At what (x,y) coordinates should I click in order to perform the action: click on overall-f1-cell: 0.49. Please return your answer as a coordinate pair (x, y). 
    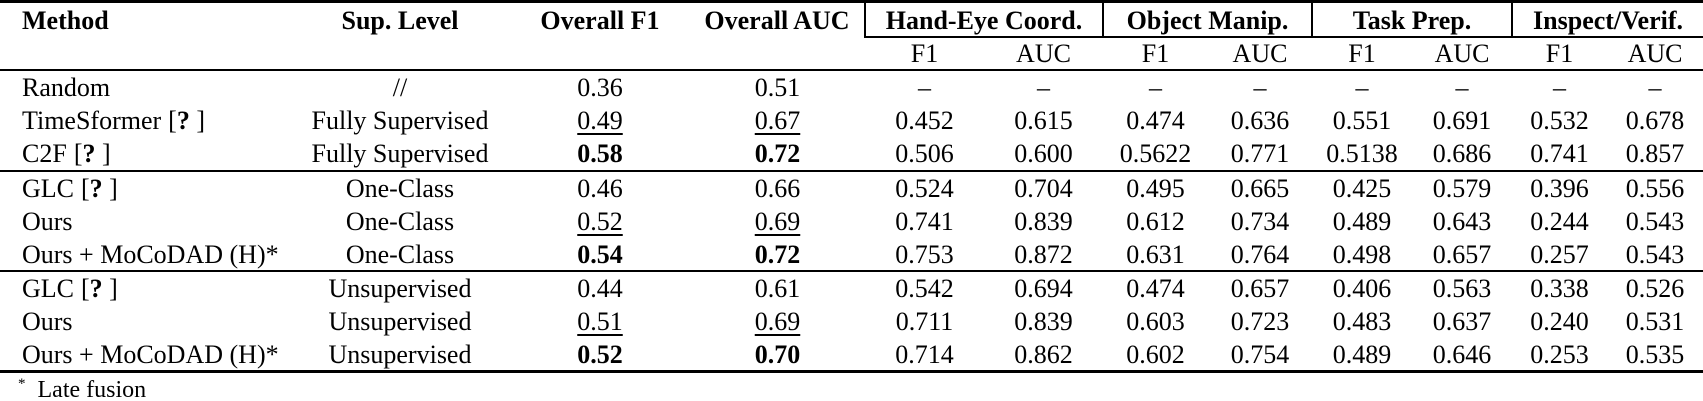
    Looking at the image, I should click on (600, 121).